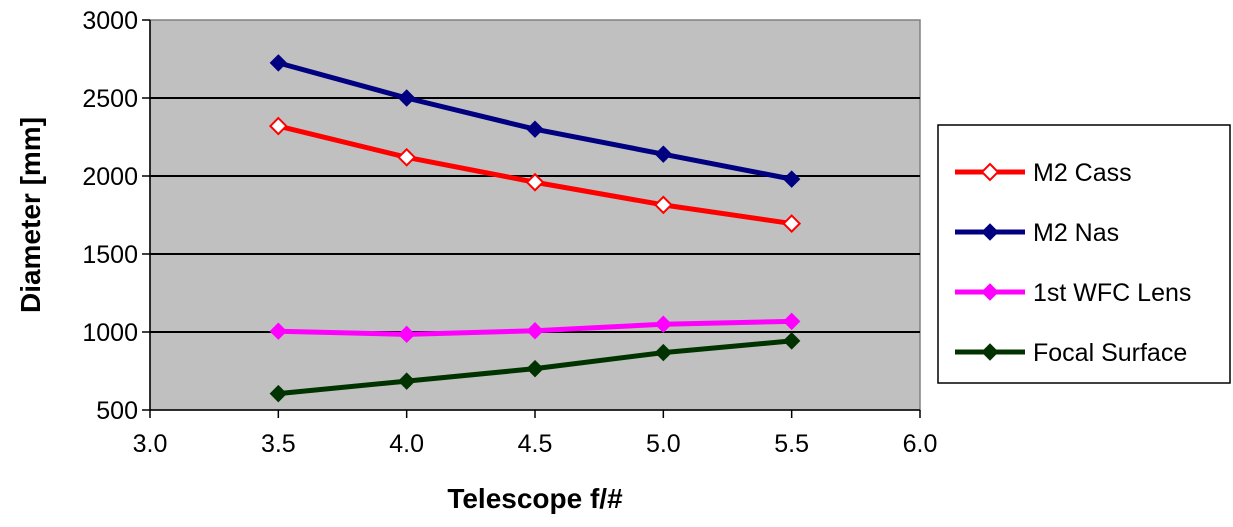 The image size is (1233, 527). Describe the element at coordinates (535, 498) in the screenshot. I see `x-axis-label: Telescope f/#` at that location.